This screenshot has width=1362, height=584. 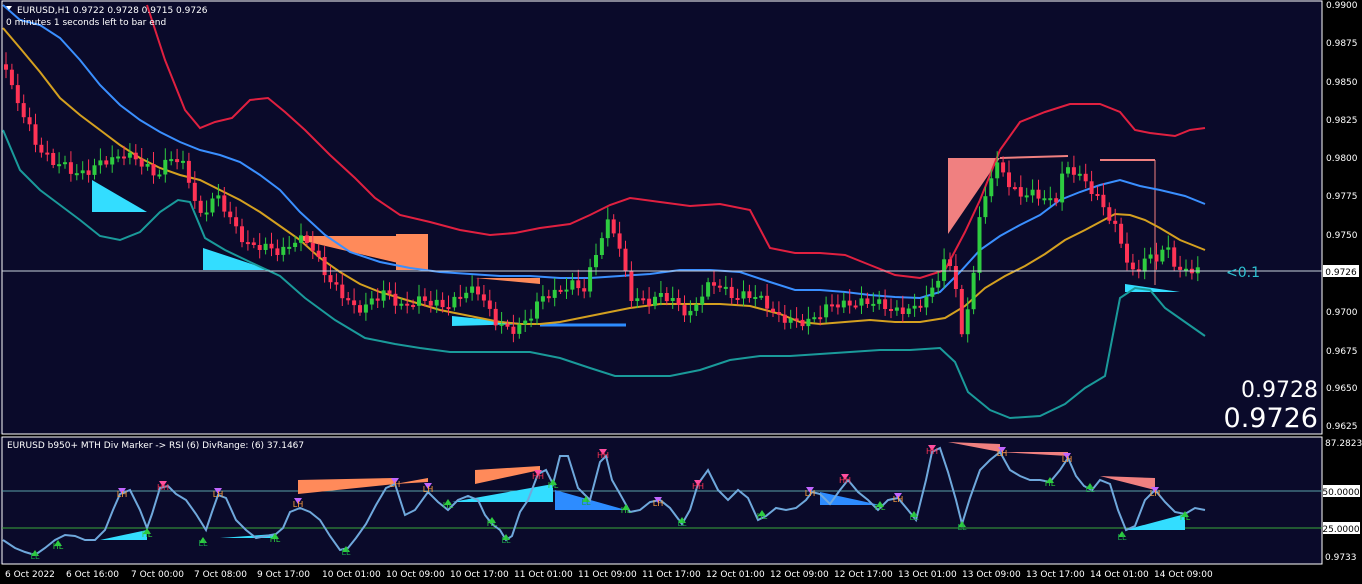 I want to click on swing-label: LH, so click(x=218, y=494).